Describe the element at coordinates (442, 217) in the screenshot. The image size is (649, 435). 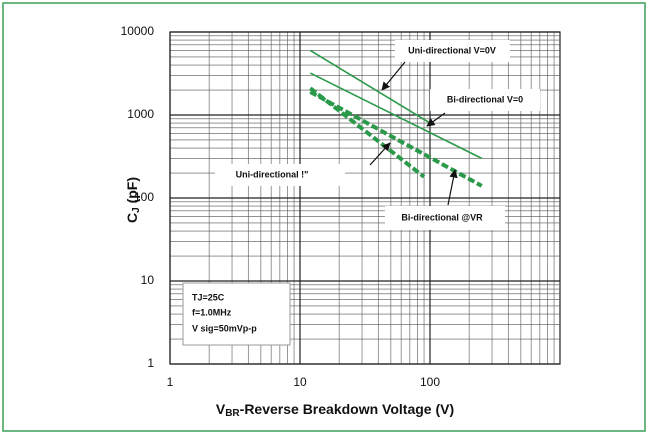
I see `series-label: Bi-directional @VR` at that location.